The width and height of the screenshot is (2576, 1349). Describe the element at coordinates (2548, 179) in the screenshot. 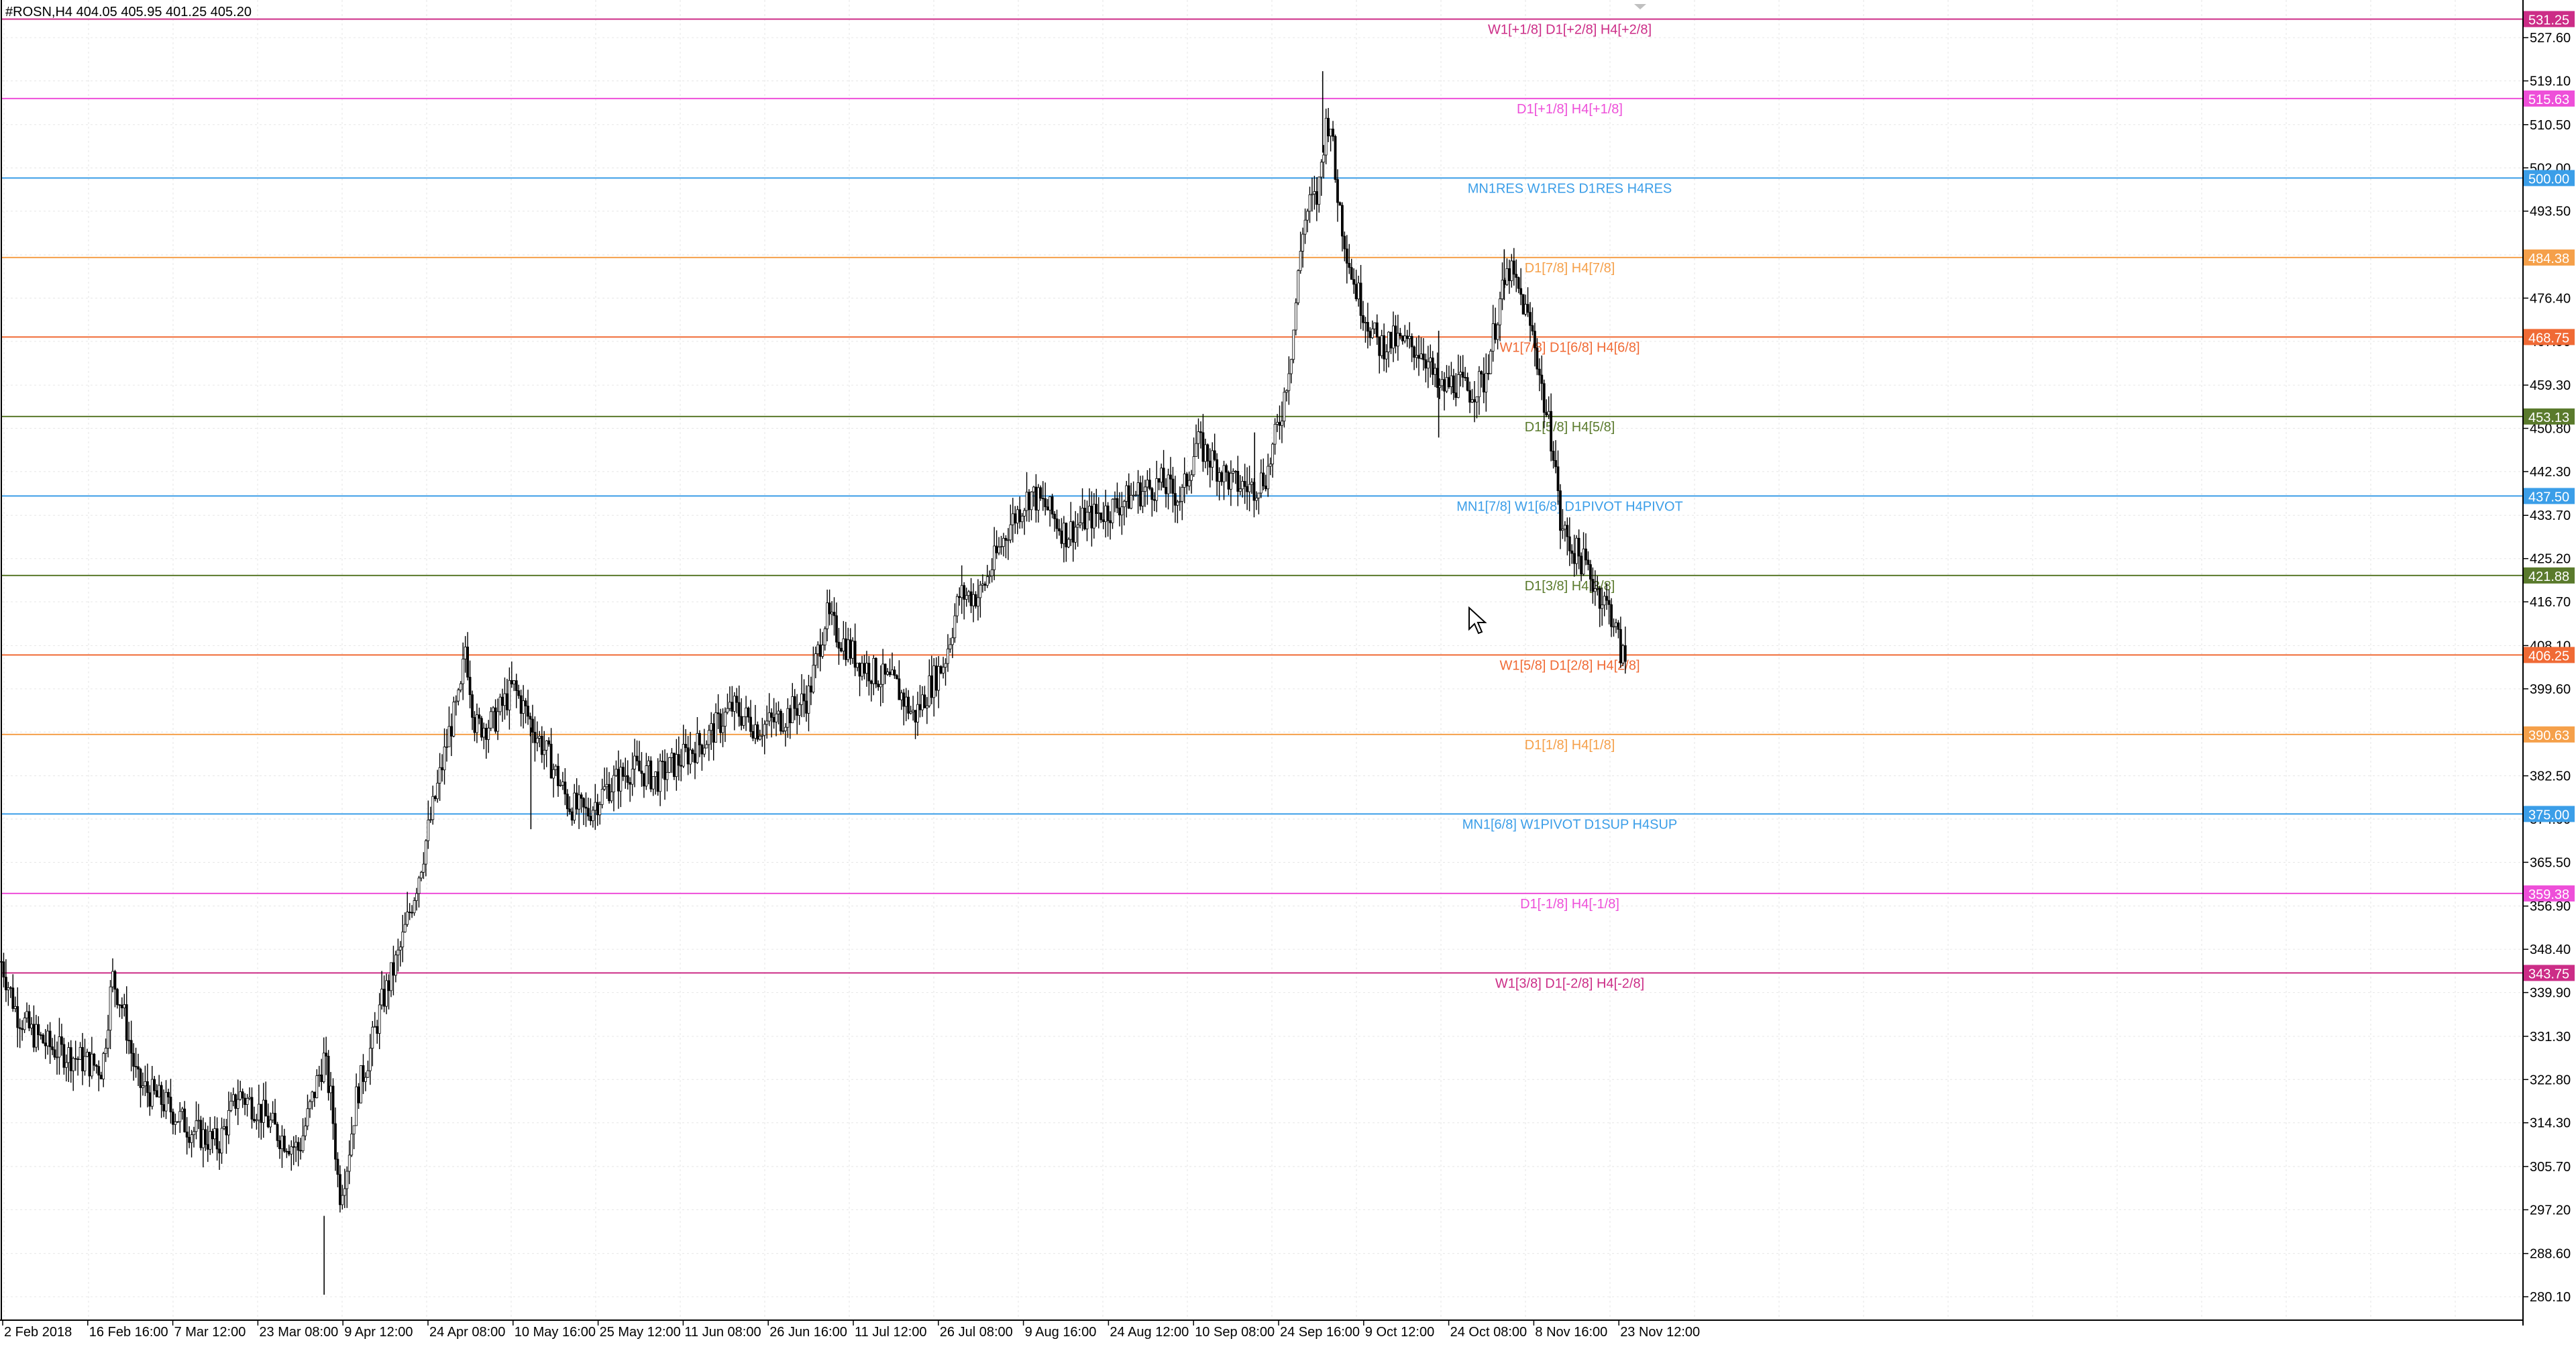

I see `price-tag-label: 500.00` at that location.